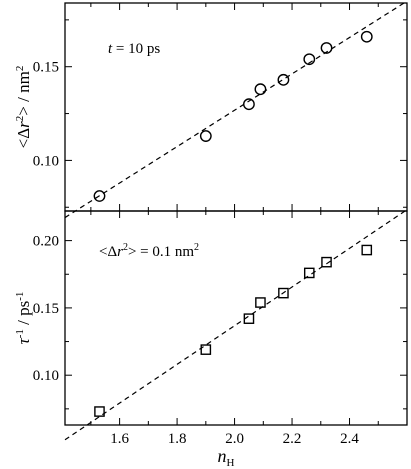 This screenshot has height=469, width=411. What do you see at coordinates (177, 439) in the screenshot?
I see `bottom-xtick-label: 1.8` at bounding box center [177, 439].